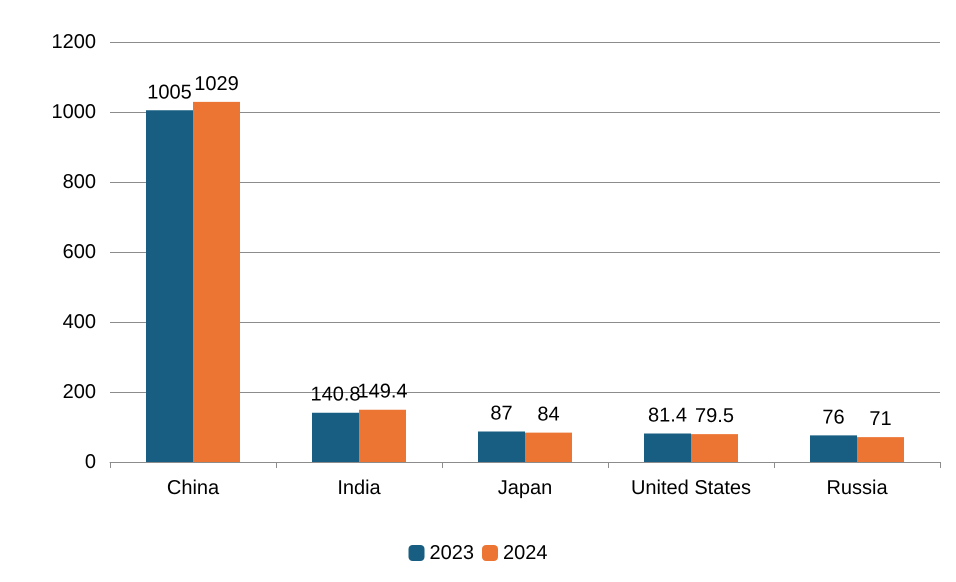  What do you see at coordinates (74, 42) in the screenshot?
I see `y-tick-label: 1200` at bounding box center [74, 42].